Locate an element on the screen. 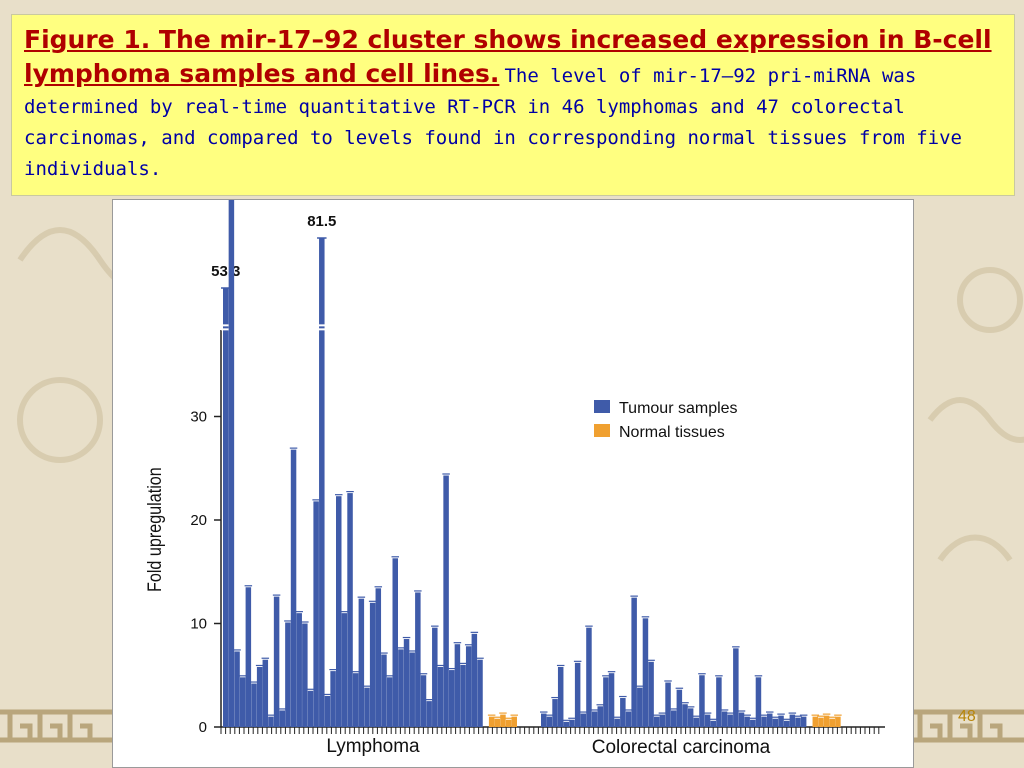  y-tick-label: 0 is located at coordinates (203, 727).